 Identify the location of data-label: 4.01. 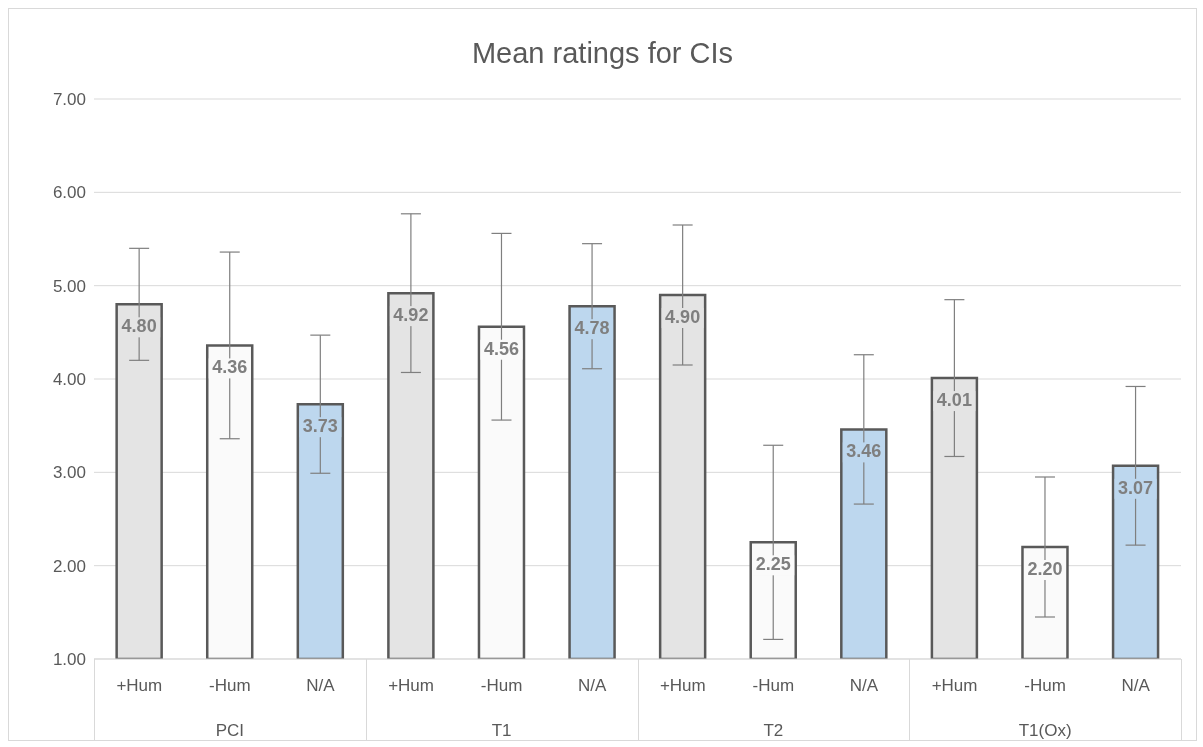
(954, 400).